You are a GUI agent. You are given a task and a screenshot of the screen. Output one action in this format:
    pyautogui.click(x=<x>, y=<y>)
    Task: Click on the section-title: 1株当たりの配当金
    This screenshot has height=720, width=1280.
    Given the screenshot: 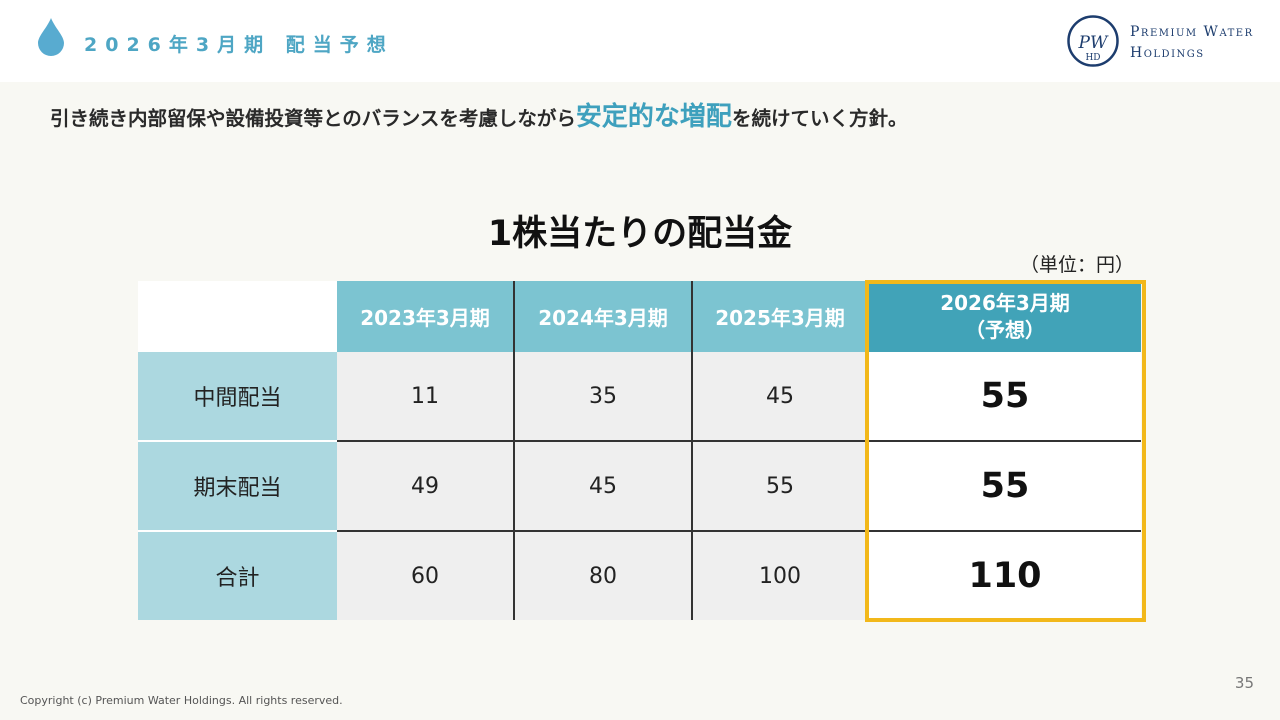 What is the action you would take?
    pyautogui.click(x=640, y=234)
    